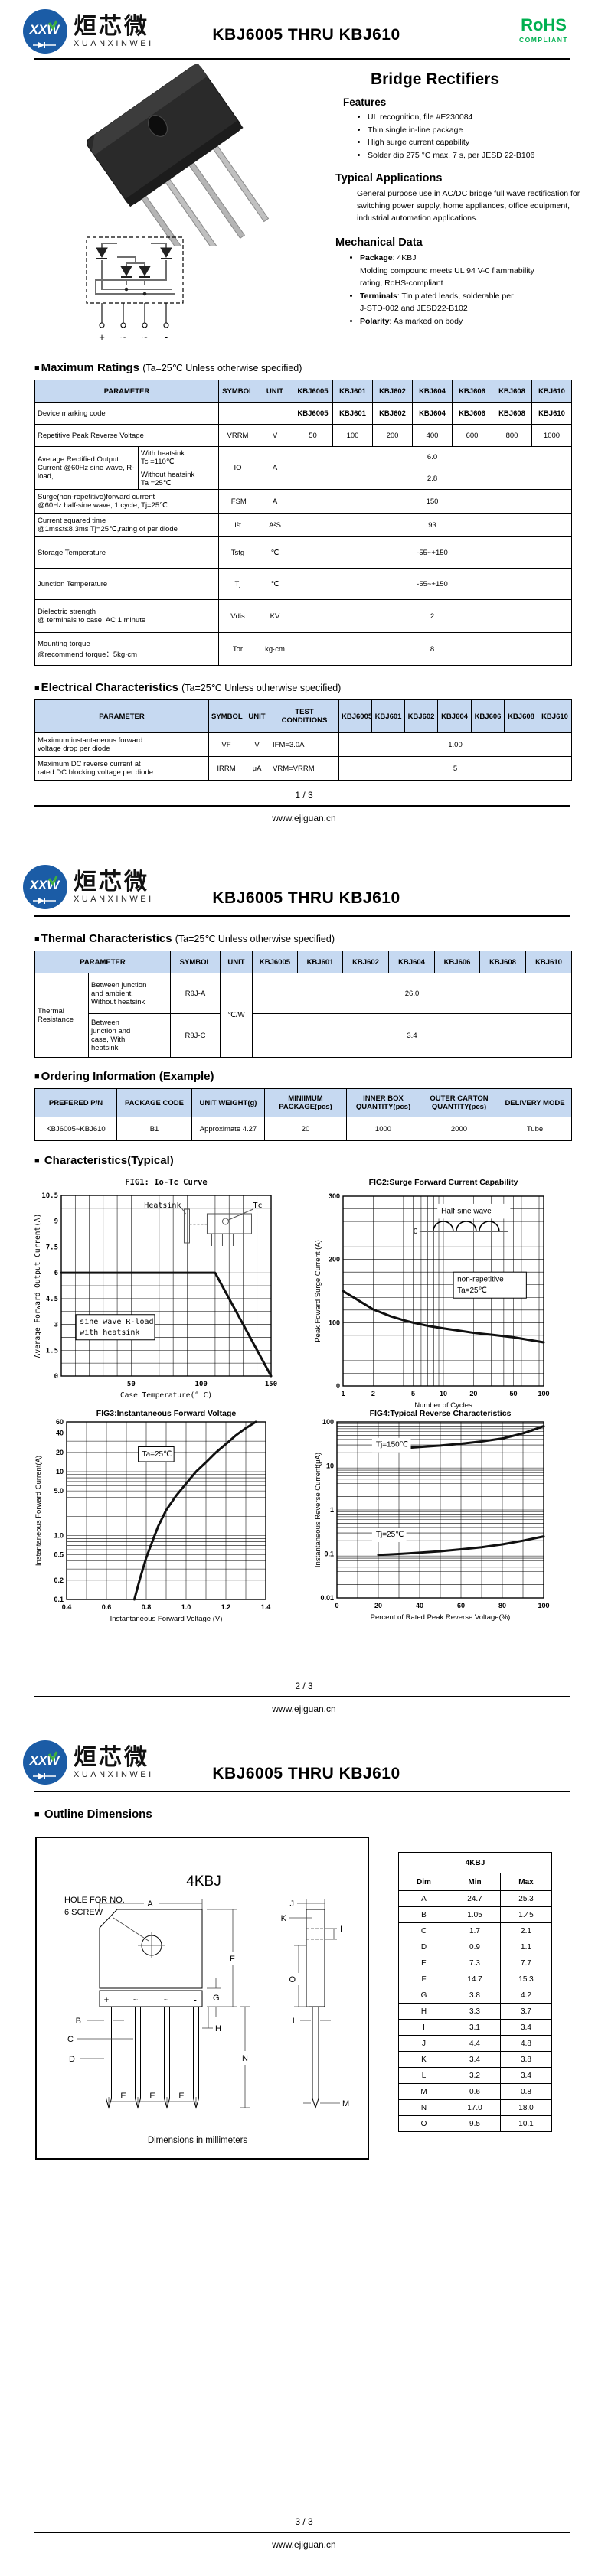 The width and height of the screenshot is (608, 2576). Describe the element at coordinates (352, 435) in the screenshot. I see `value-cell: 100` at that location.